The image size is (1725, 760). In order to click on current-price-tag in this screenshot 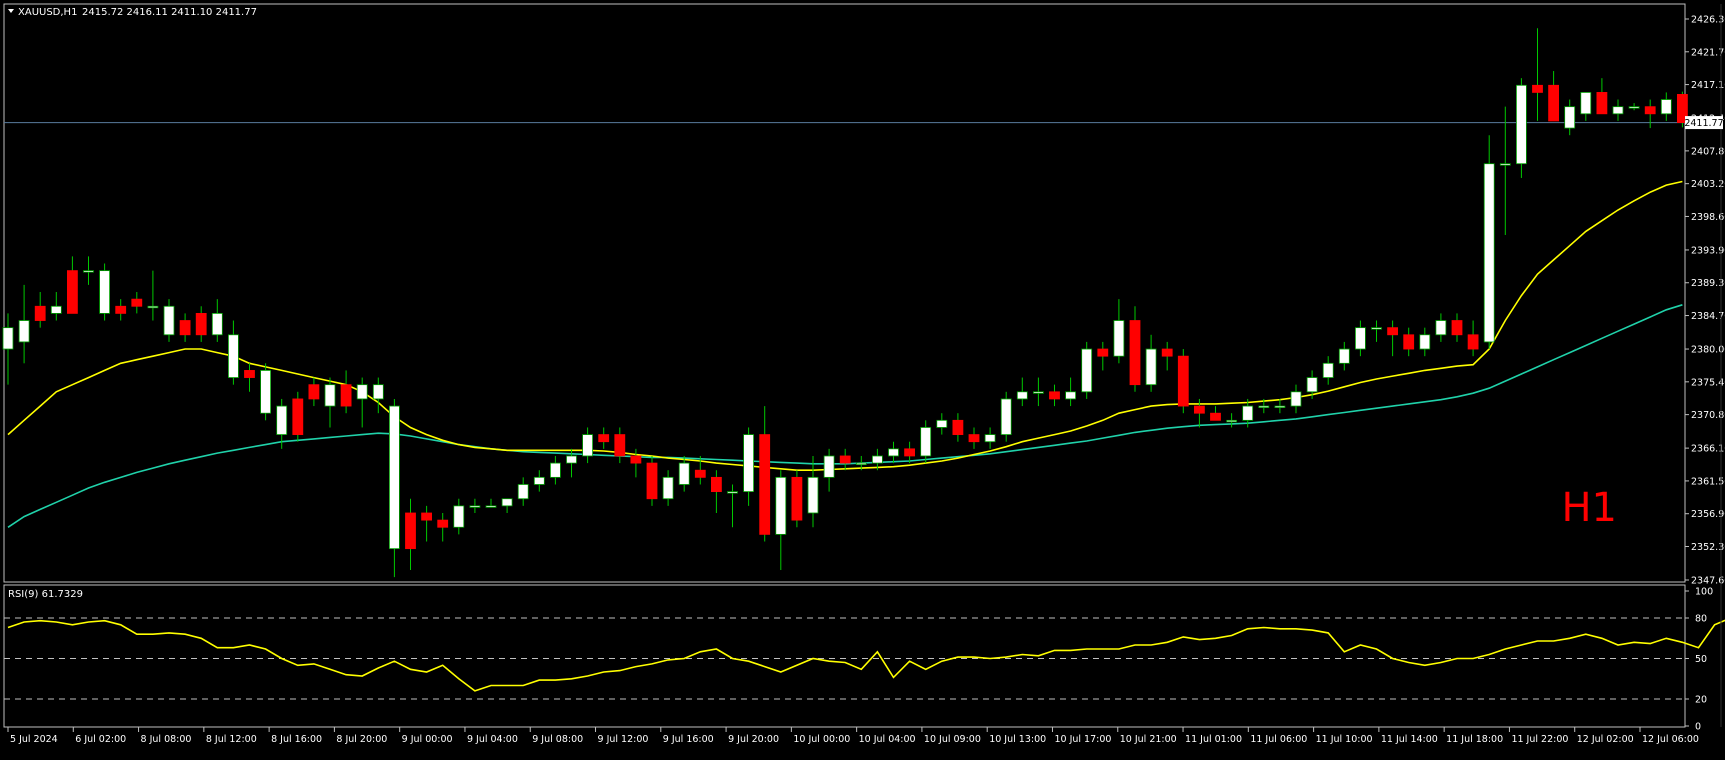, I will do `click(1704, 123)`.